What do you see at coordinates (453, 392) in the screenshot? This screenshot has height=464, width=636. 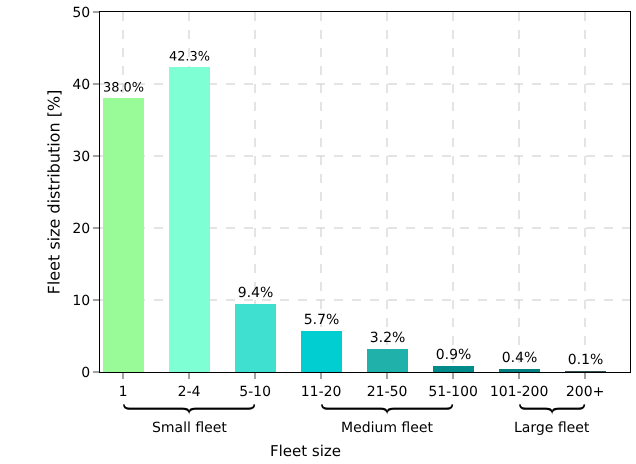 I see `x-tick-label: 51-100` at bounding box center [453, 392].